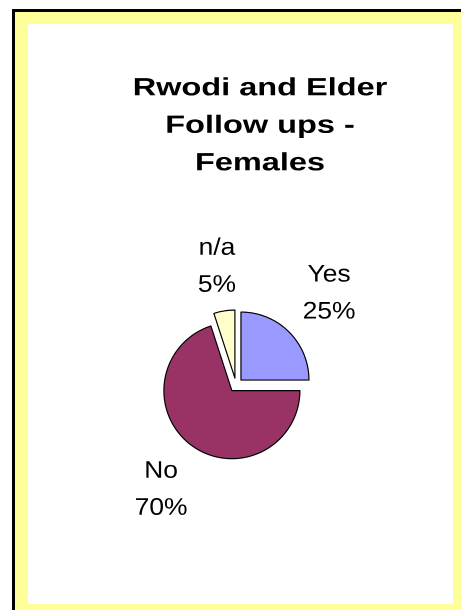 The height and width of the screenshot is (610, 461). What do you see at coordinates (329, 310) in the screenshot?
I see `data-label: 25%` at bounding box center [329, 310].